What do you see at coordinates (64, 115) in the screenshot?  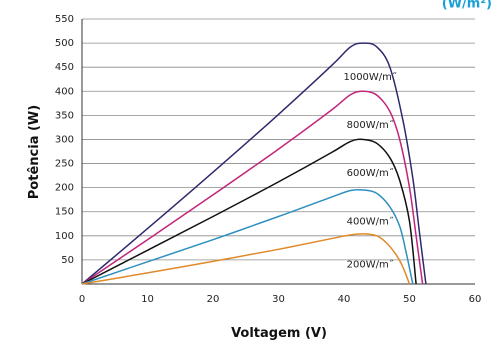 I see `y-tick-label: 350` at bounding box center [64, 115].